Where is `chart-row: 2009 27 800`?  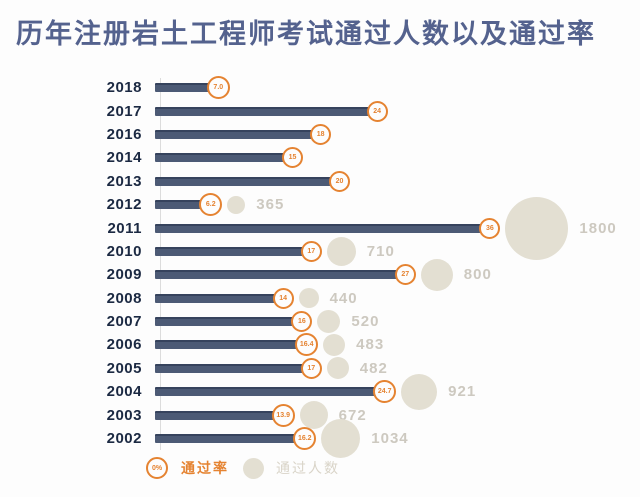
chart-row: 2009 27 800 is located at coordinates (320, 274).